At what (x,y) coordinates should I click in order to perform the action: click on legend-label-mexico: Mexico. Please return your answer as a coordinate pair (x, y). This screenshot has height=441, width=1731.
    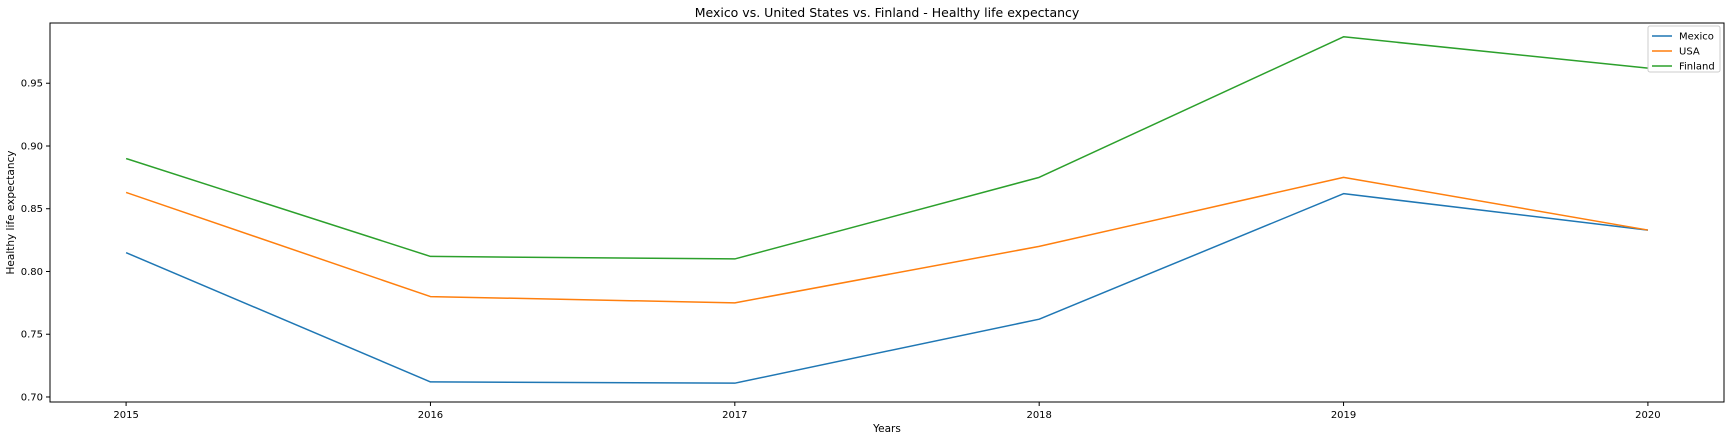
    Looking at the image, I should click on (1696, 37).